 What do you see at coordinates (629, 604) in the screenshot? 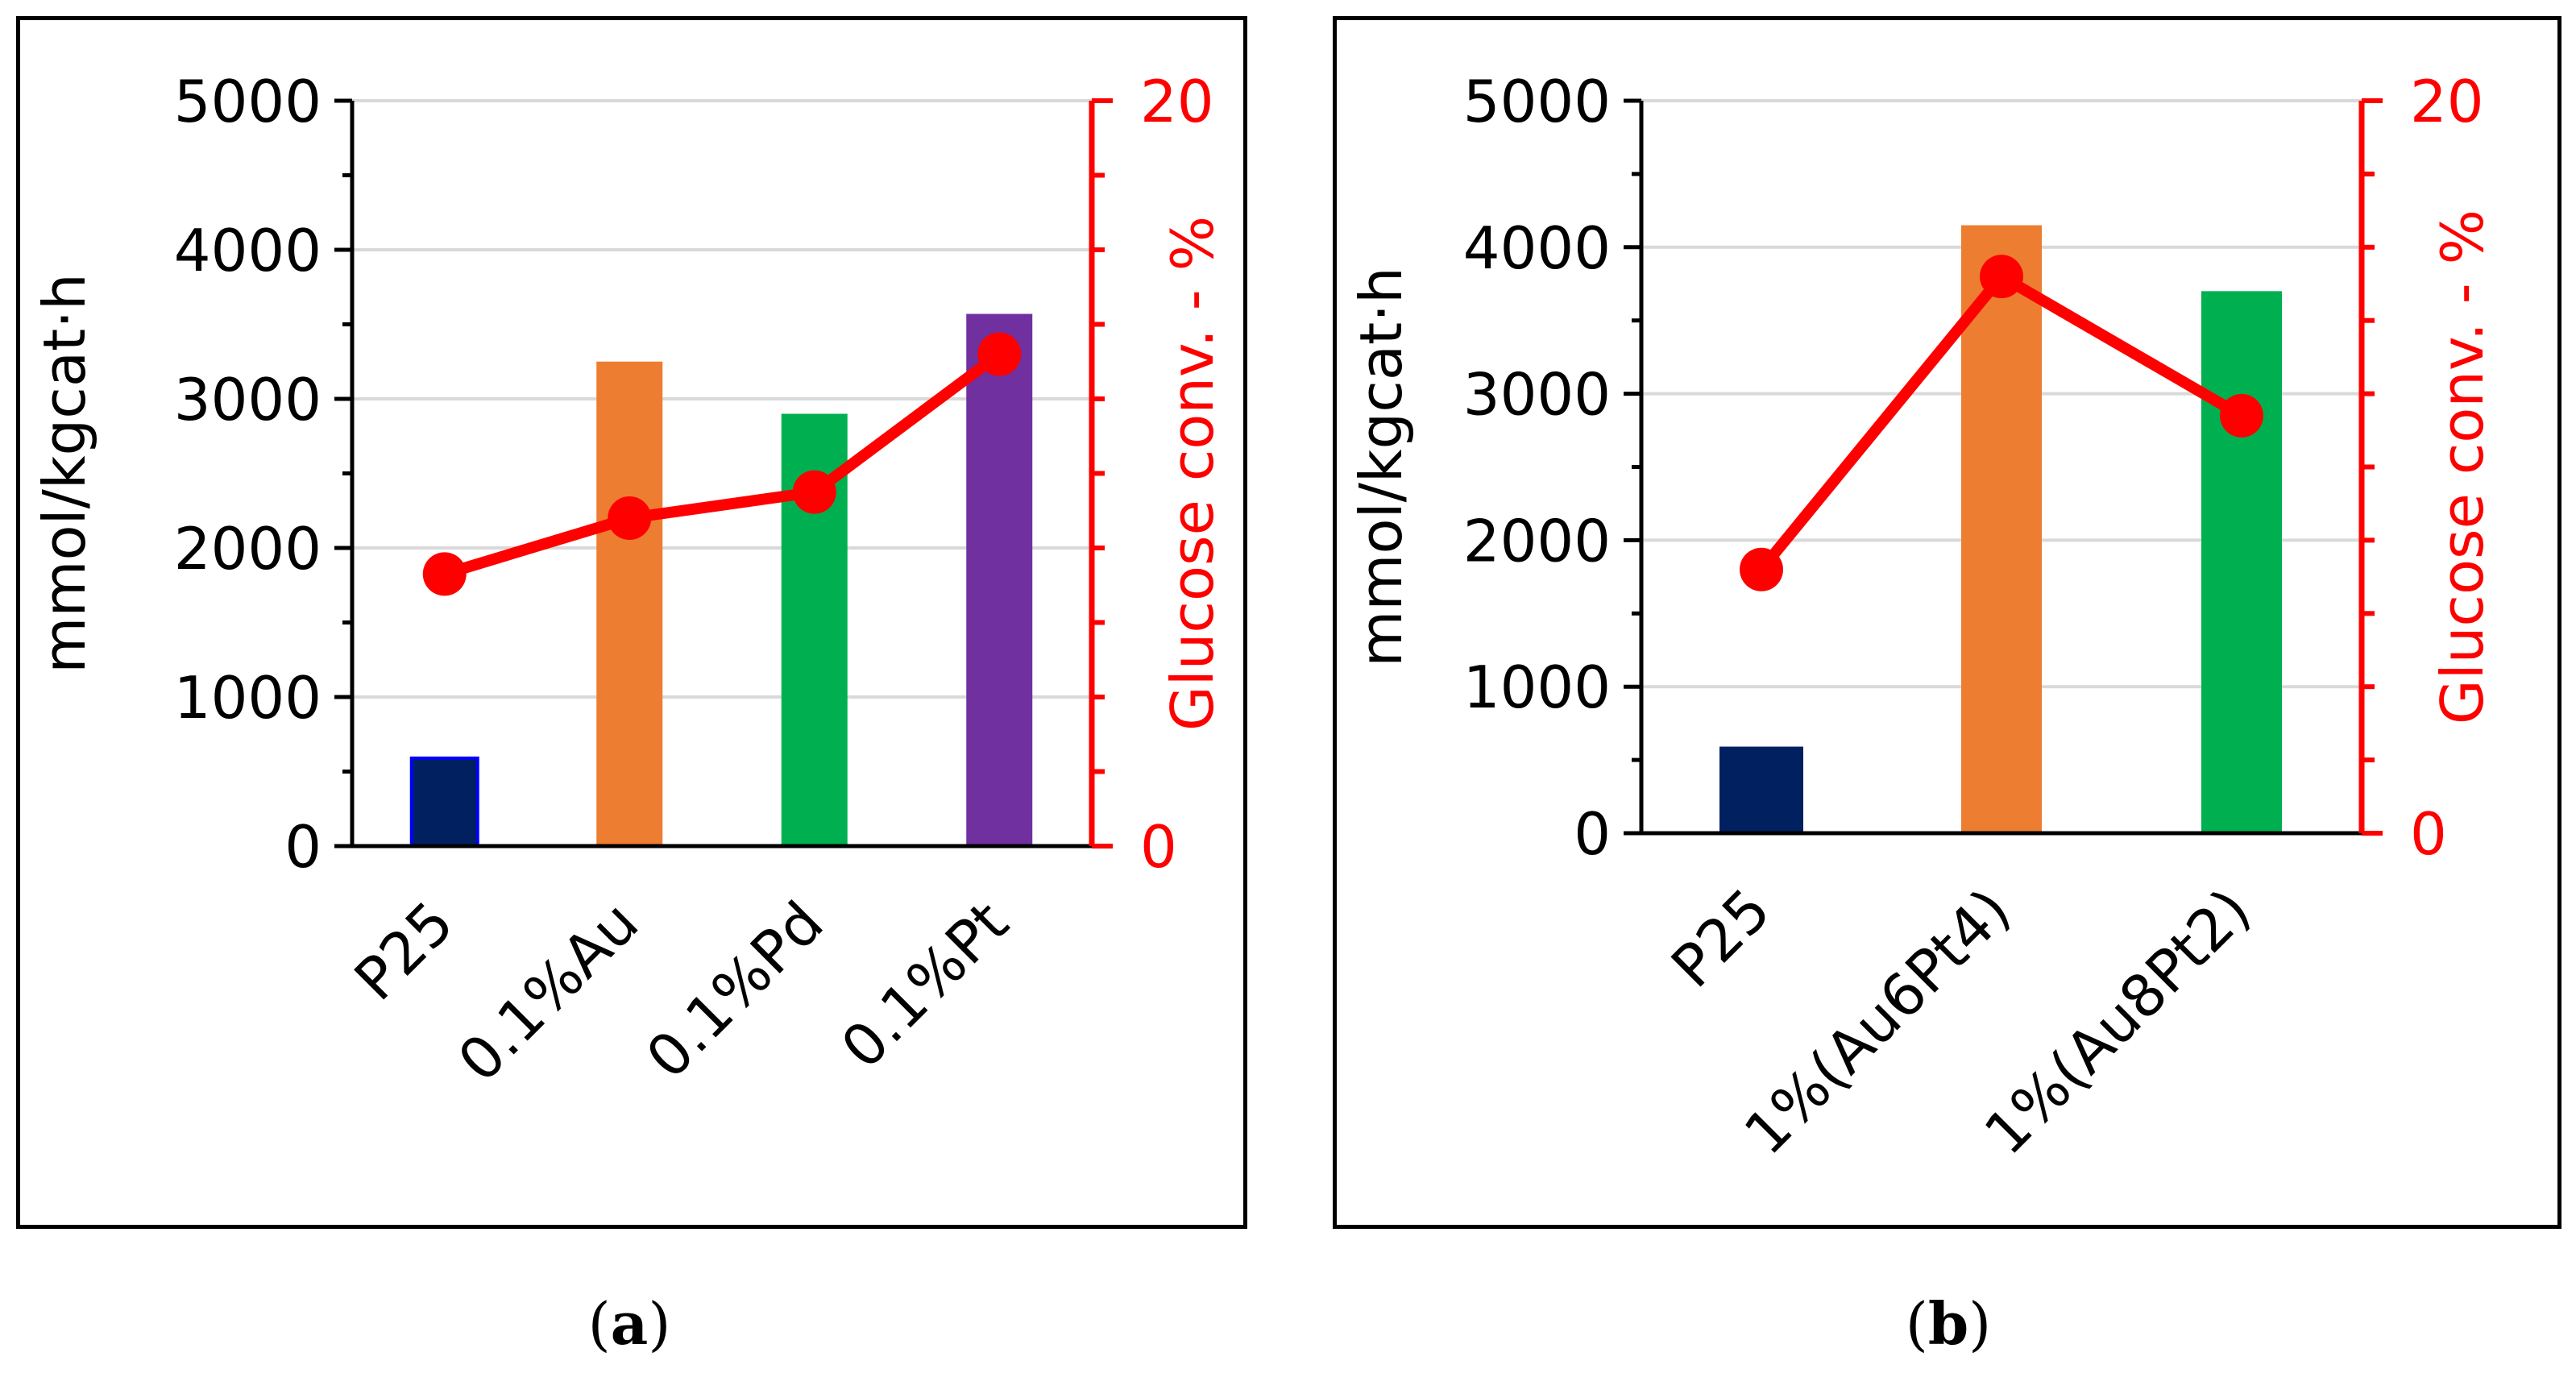
I see `bar-0.1%Au` at bounding box center [629, 604].